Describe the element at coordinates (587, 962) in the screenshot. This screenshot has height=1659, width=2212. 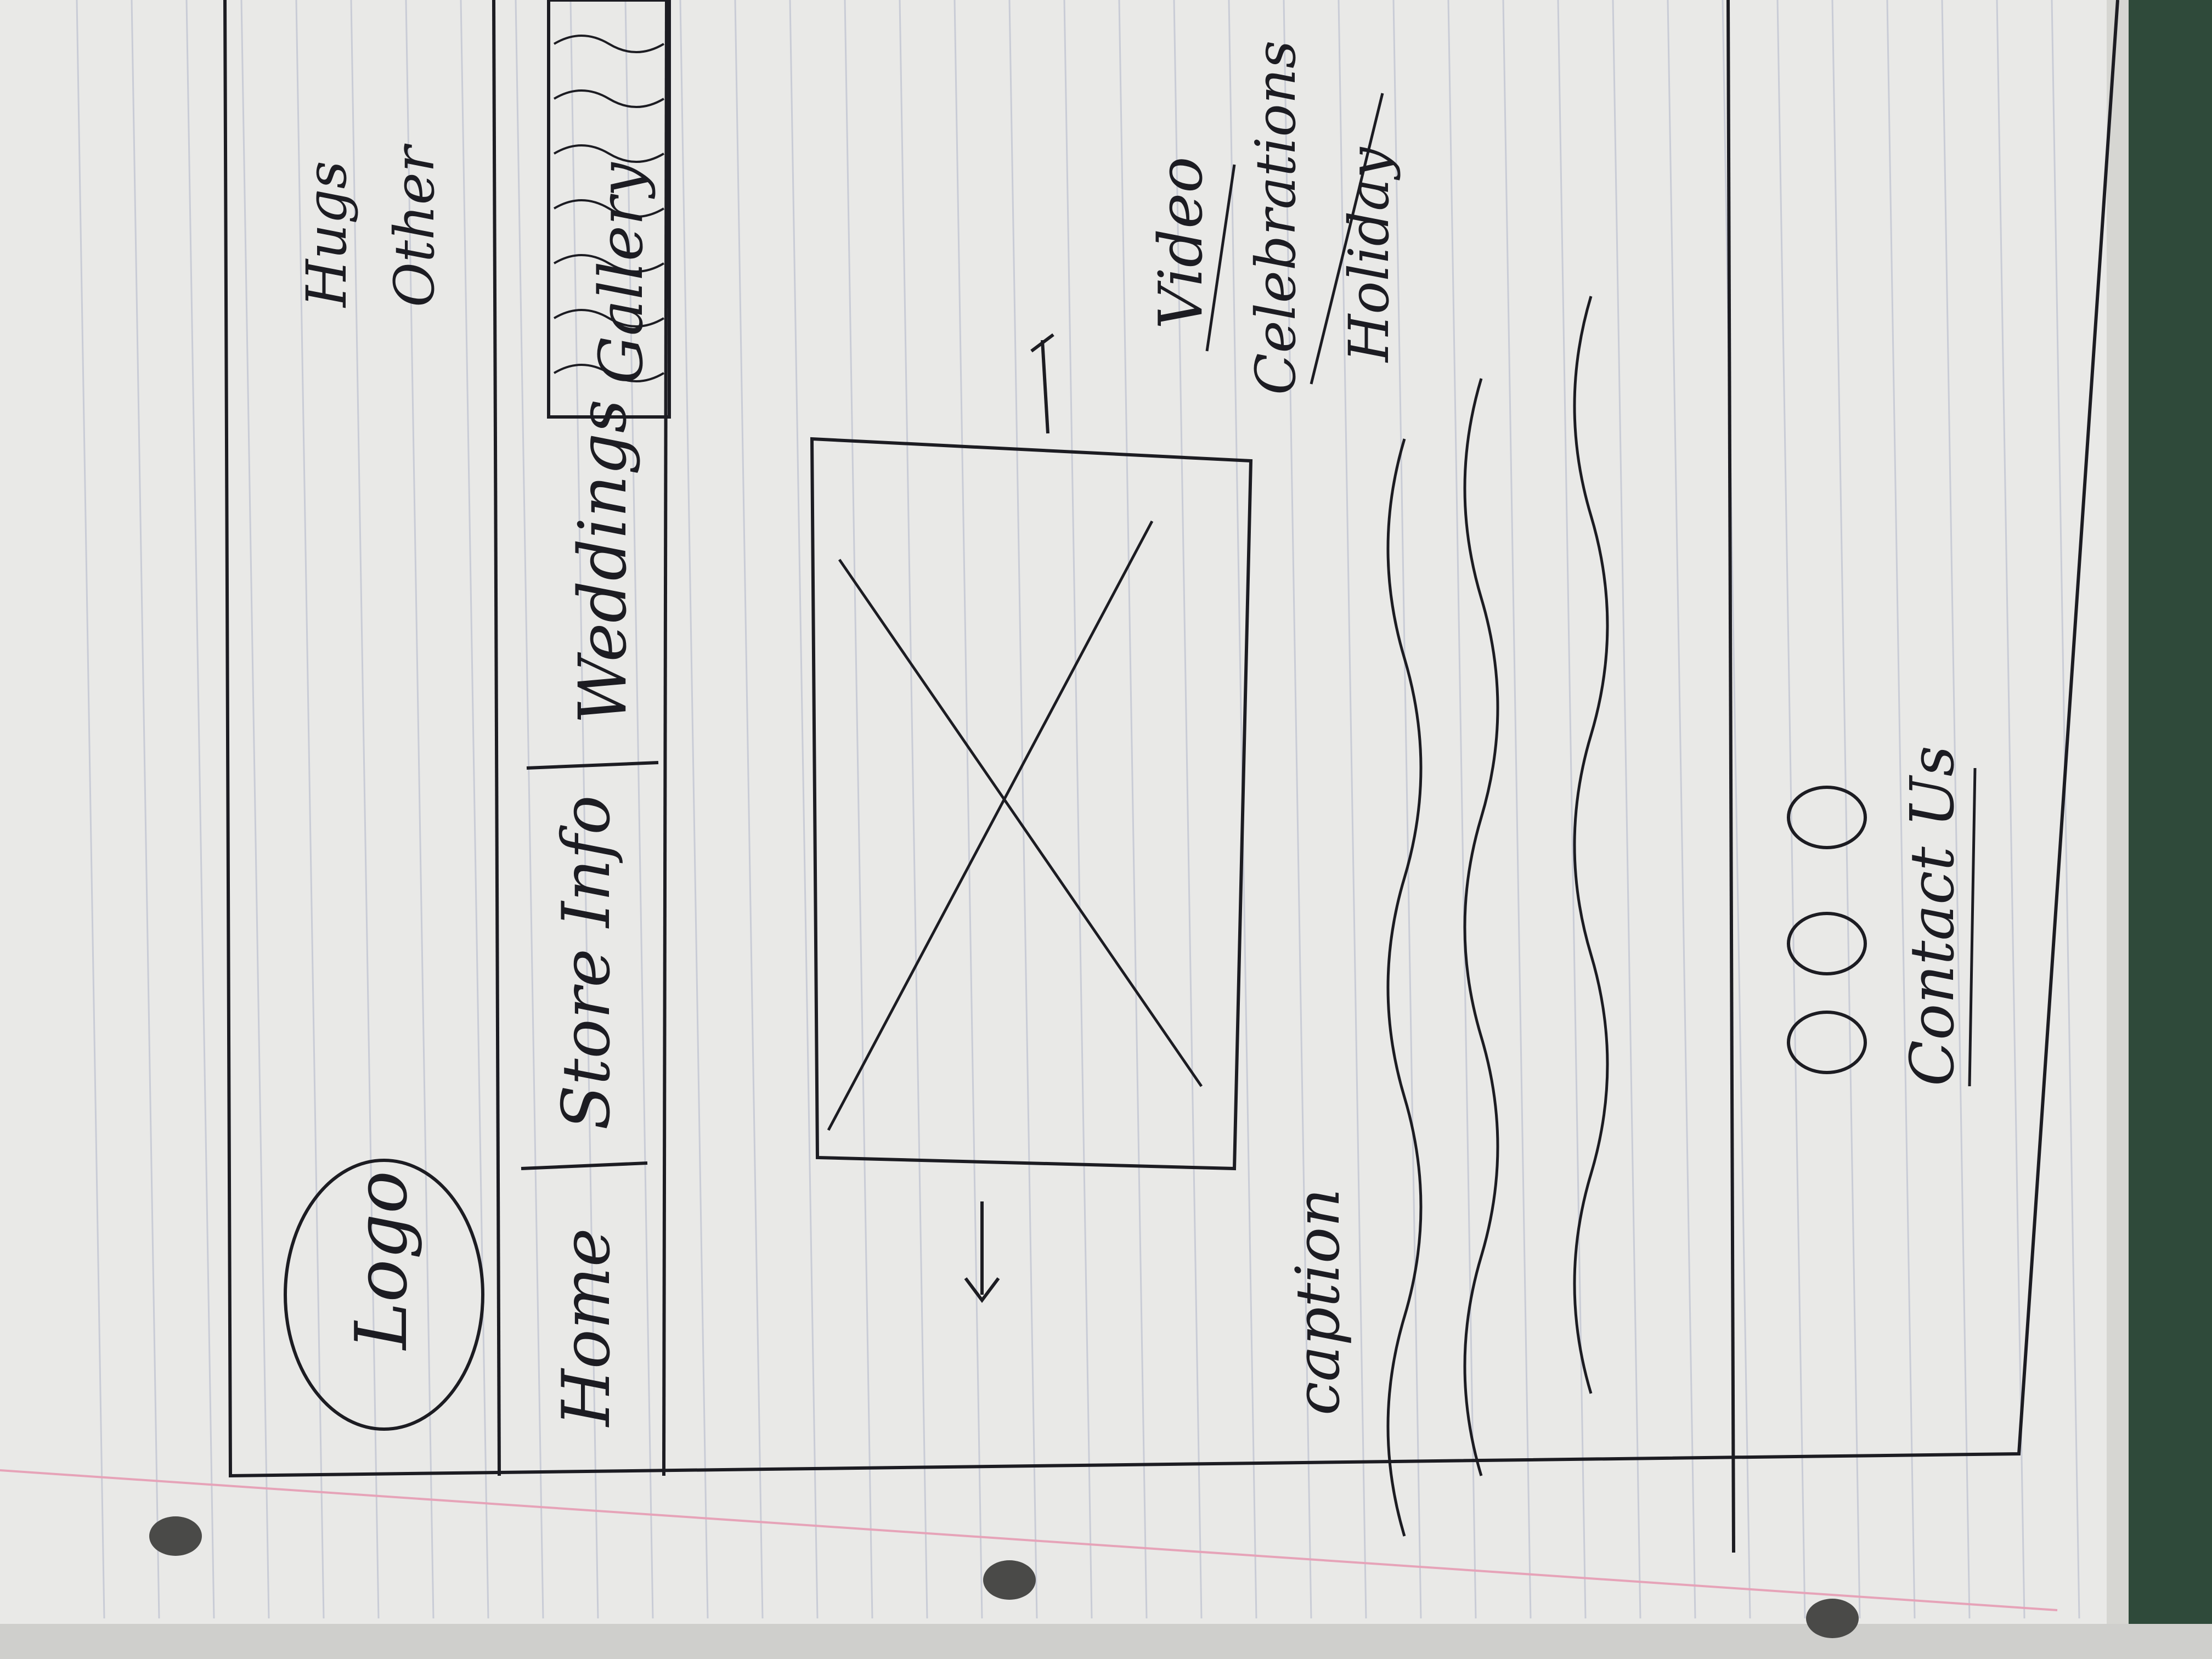
I see `nav-item-store-info: Store Info` at that location.